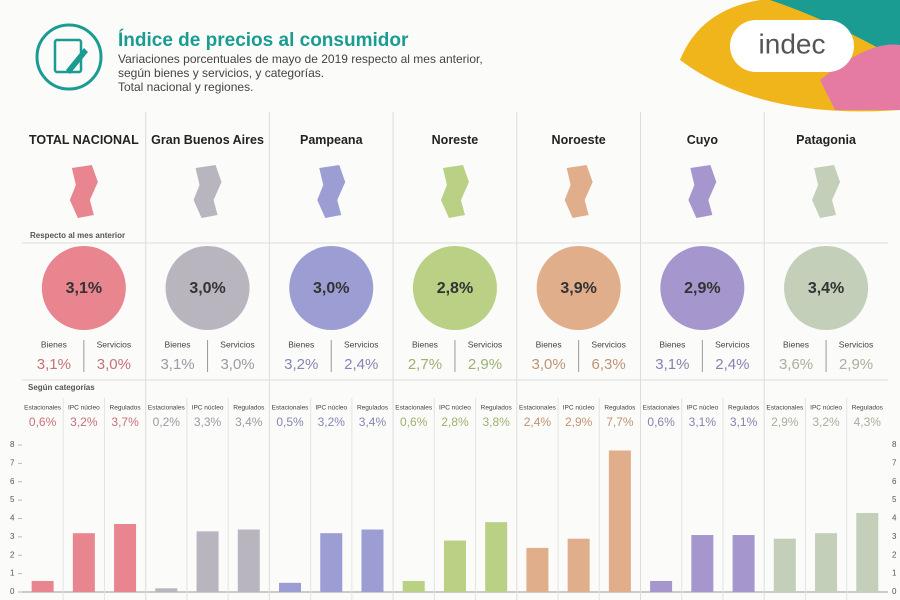 Image resolution: width=900 pixels, height=600 pixels. What do you see at coordinates (538, 422) in the screenshot?
I see `category-value: 2,4%` at bounding box center [538, 422].